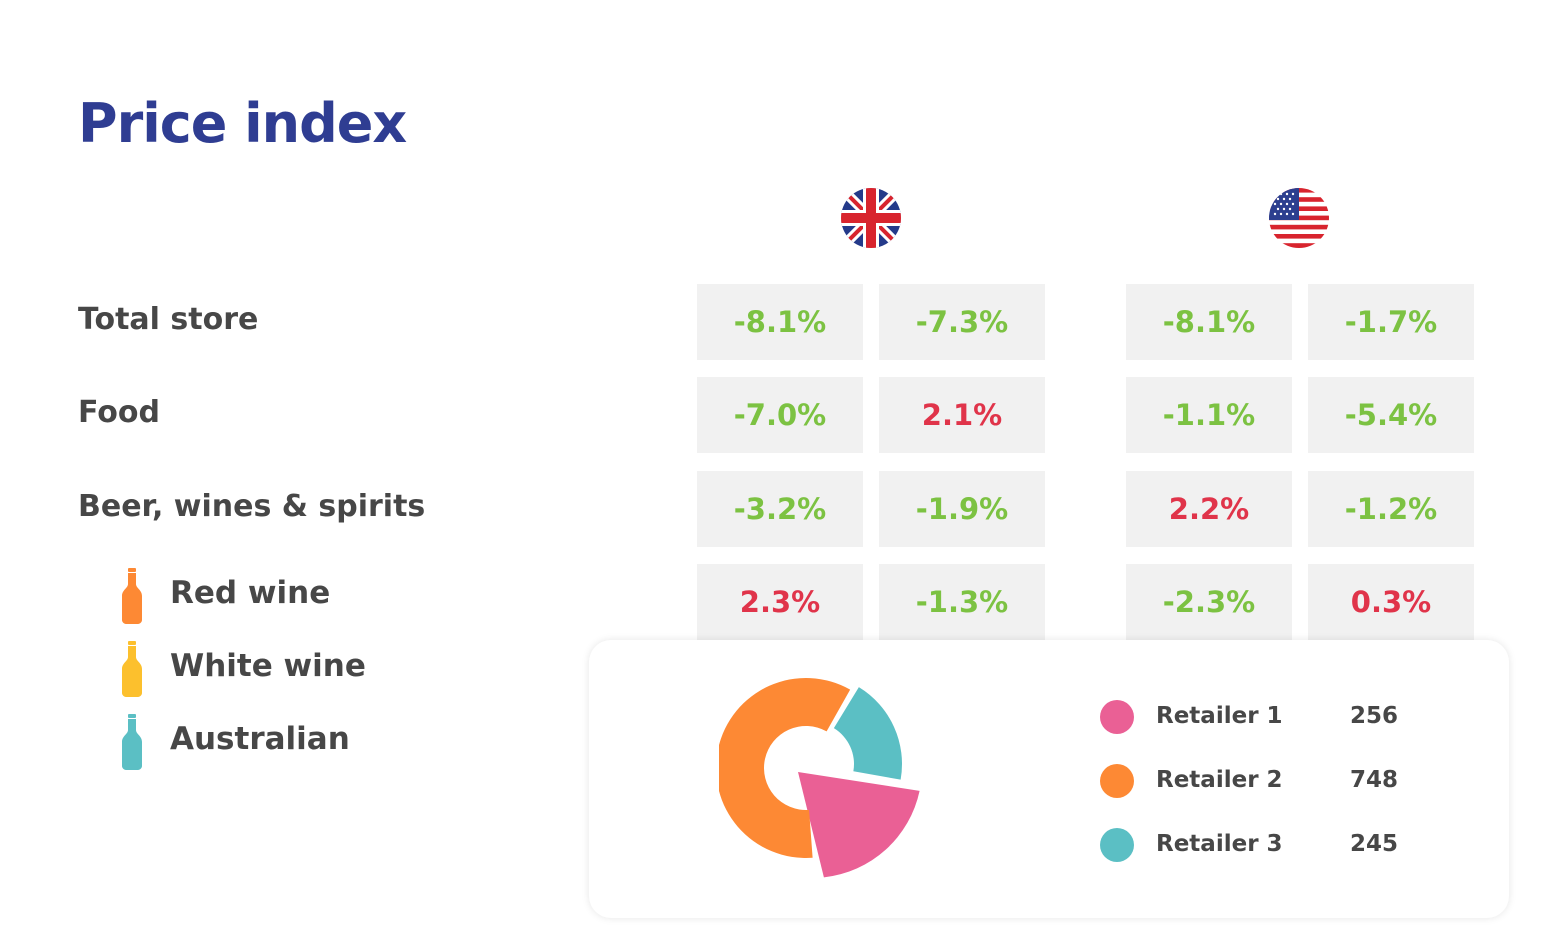  What do you see at coordinates (962, 509) in the screenshot?
I see `value-cell: -1.9%` at bounding box center [962, 509].